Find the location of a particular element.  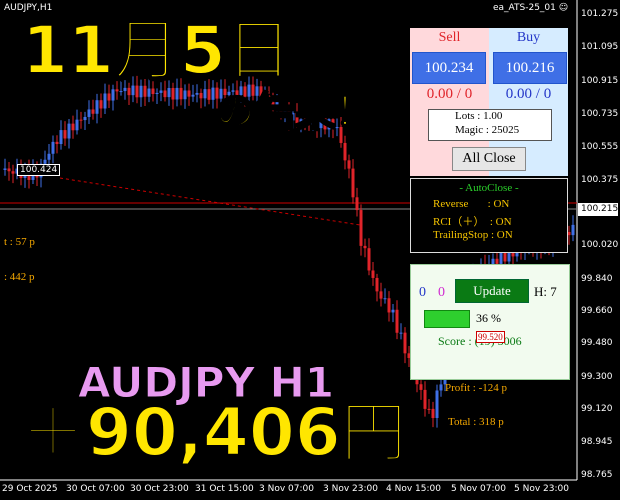

sell-button: 100.234 is located at coordinates (449, 68).